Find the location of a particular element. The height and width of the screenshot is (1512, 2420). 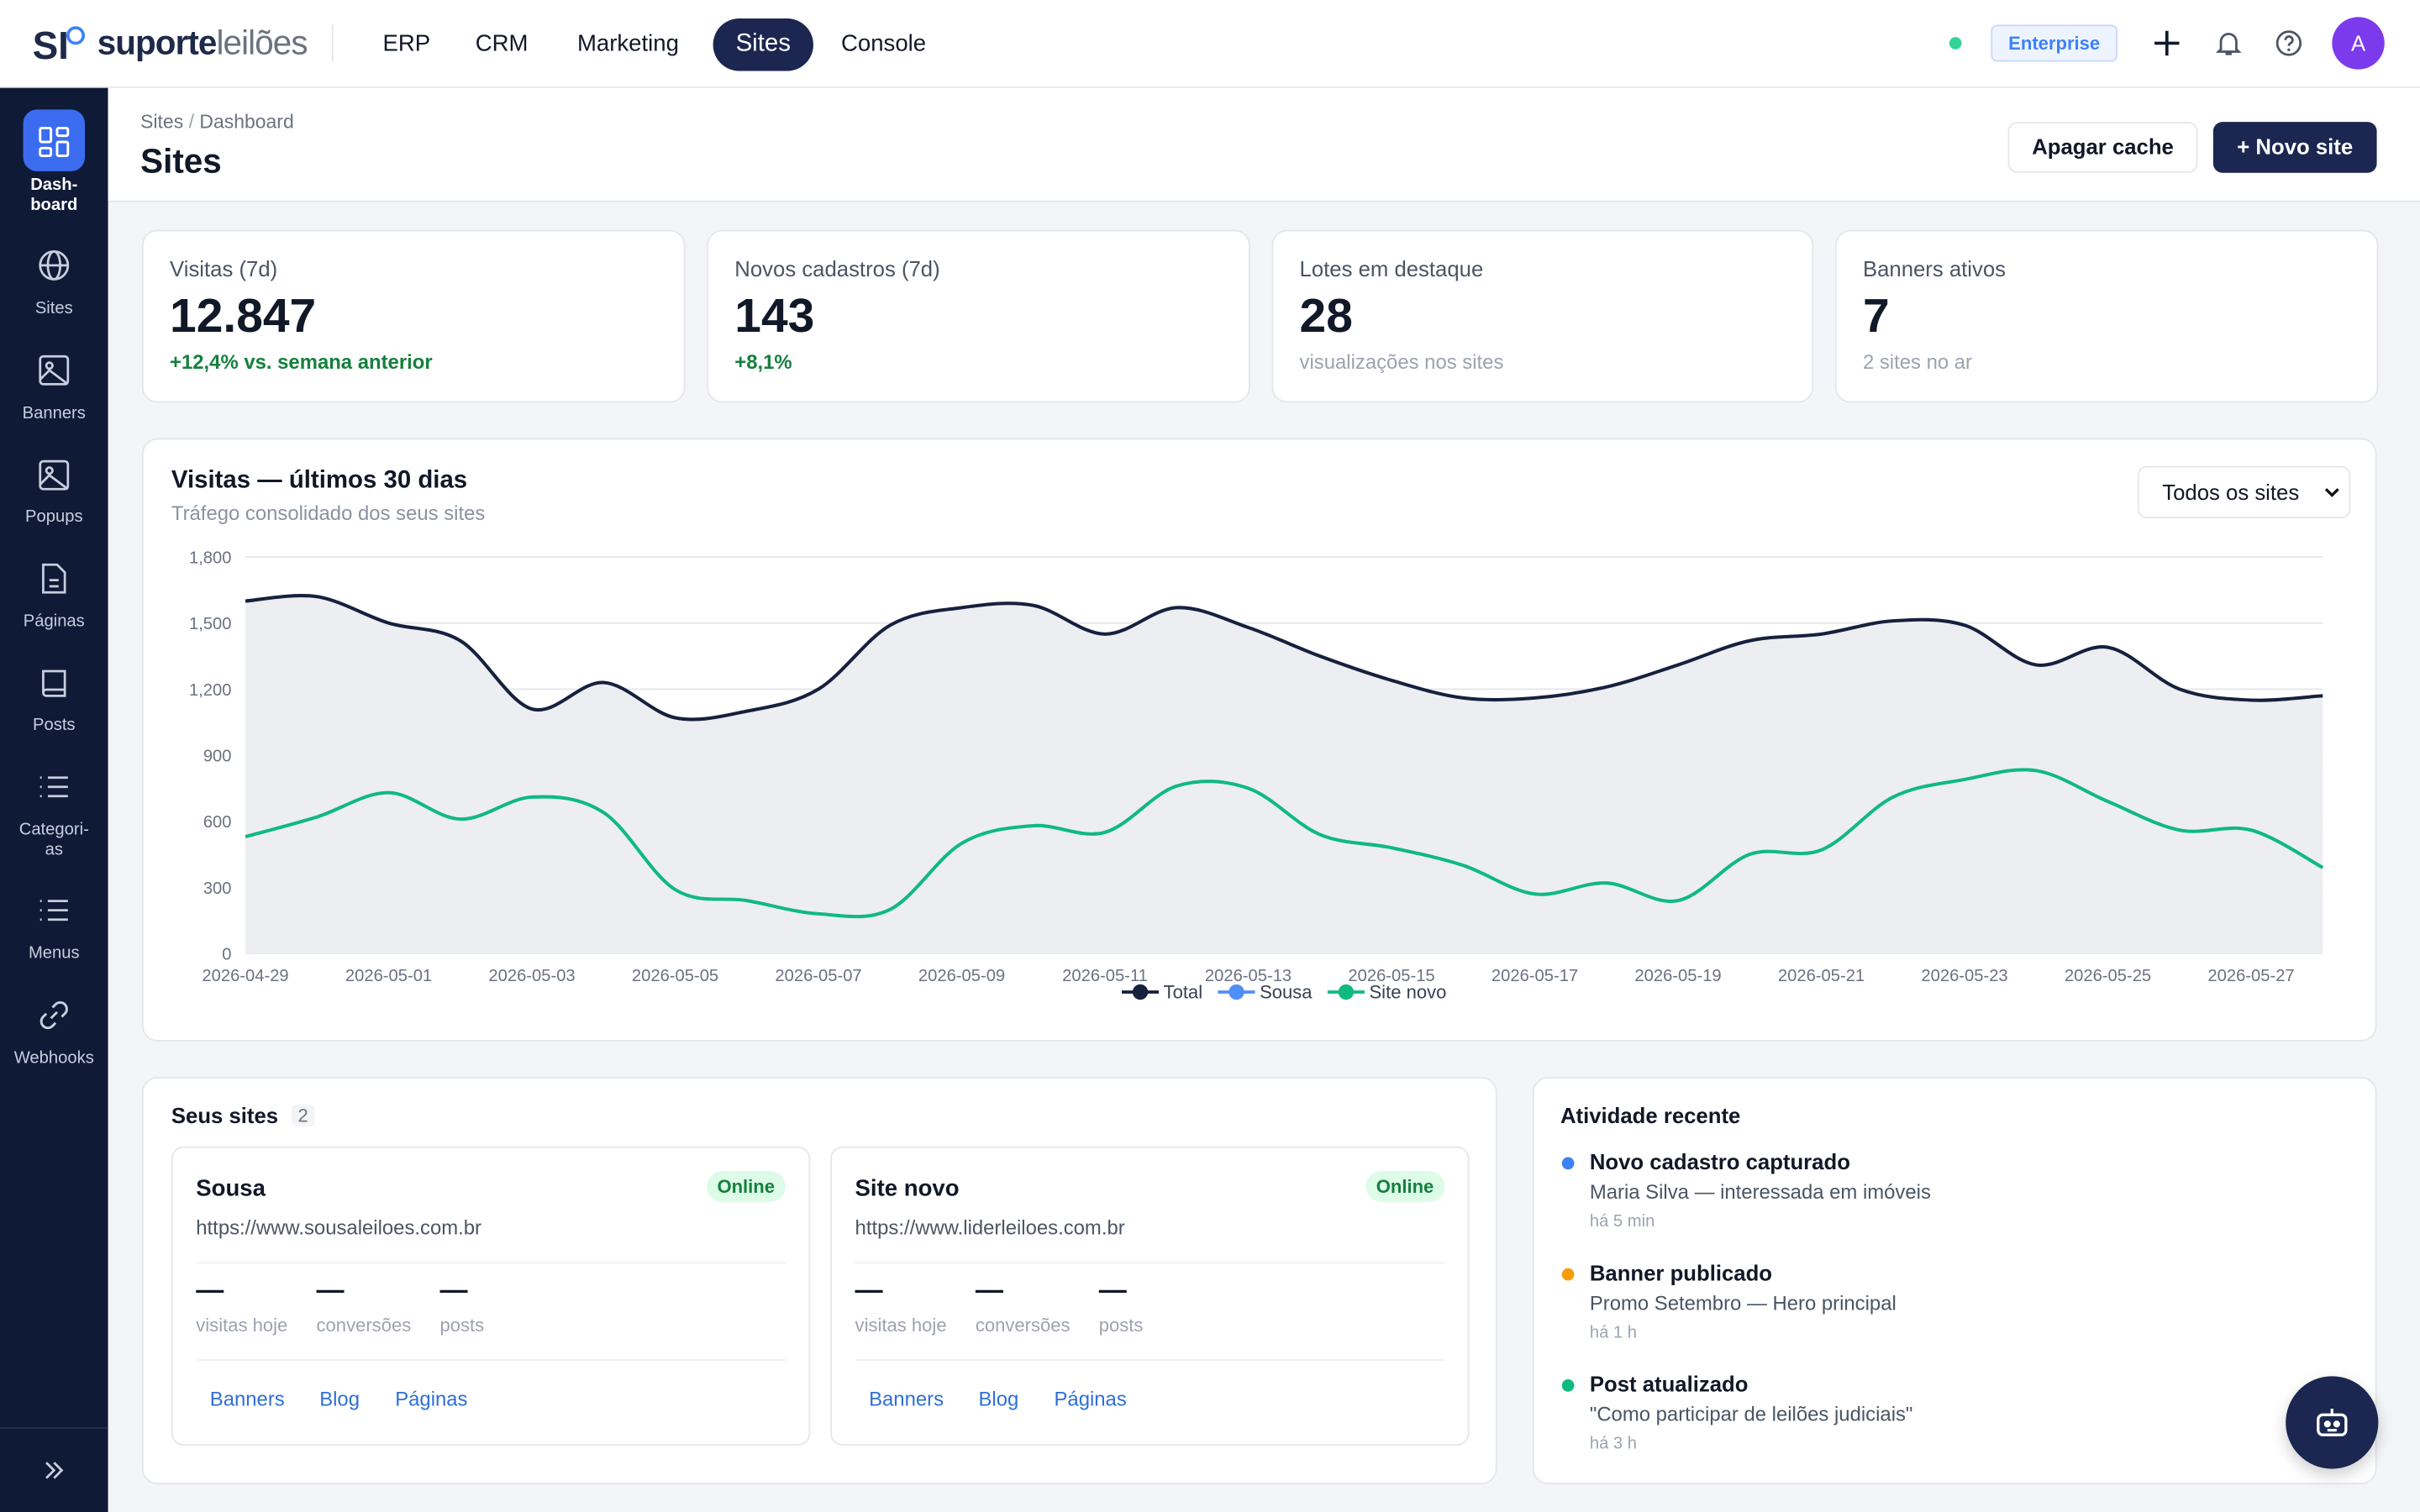

stat-card: Novos cadastros (7d) 143 +8,1% is located at coordinates (978, 316).